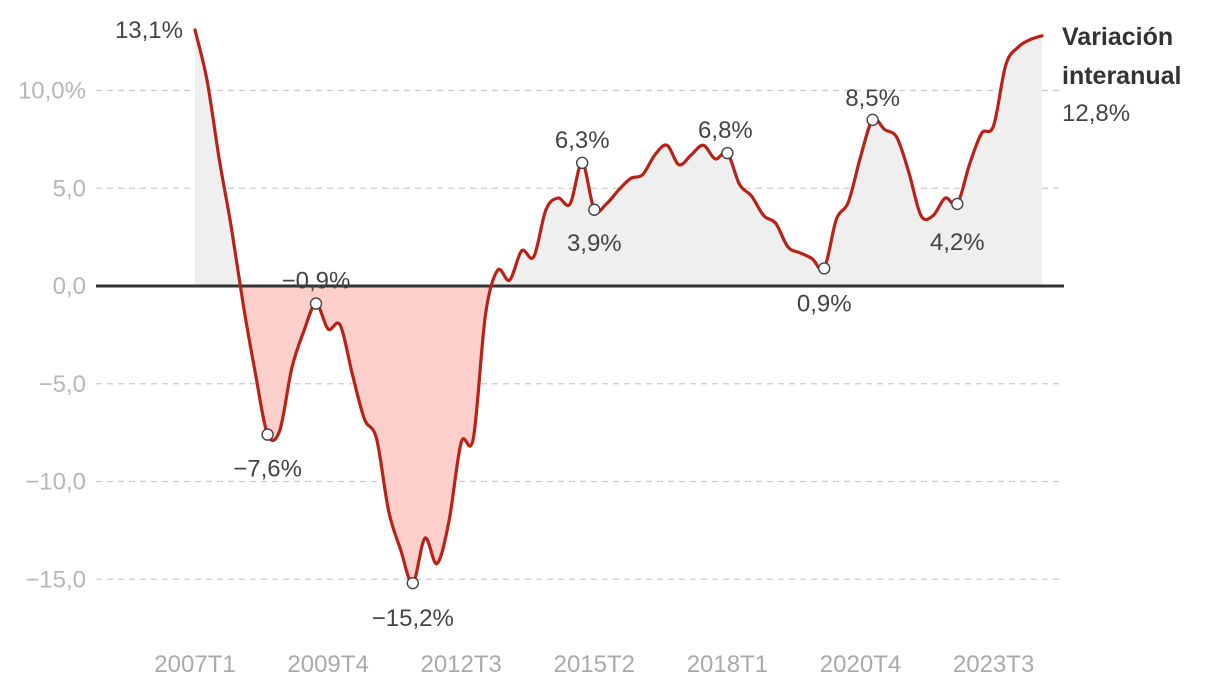  What do you see at coordinates (55, 482) in the screenshot?
I see `y-tick-label: −10,0` at bounding box center [55, 482].